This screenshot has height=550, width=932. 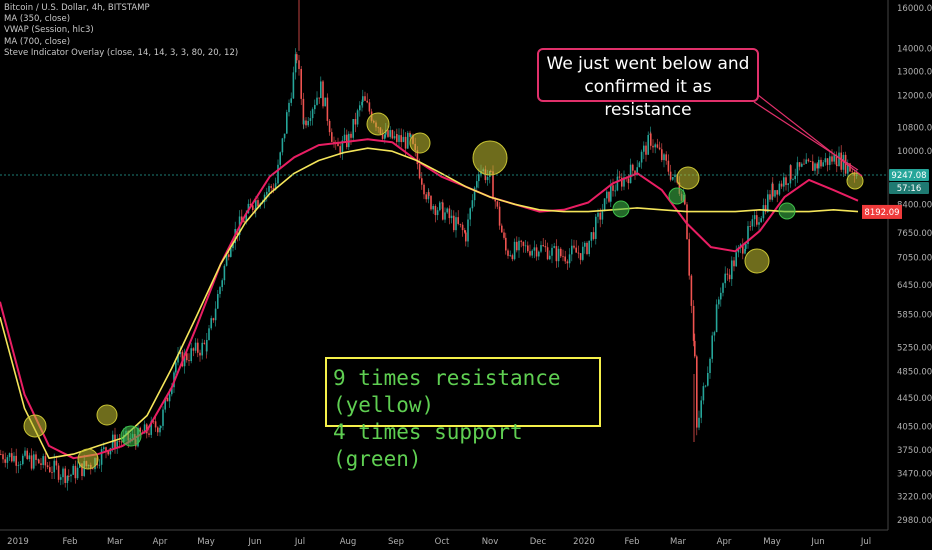 What do you see at coordinates (37, 41) in the screenshot?
I see `legend-indicator-ma700: MA (700, close)` at bounding box center [37, 41].